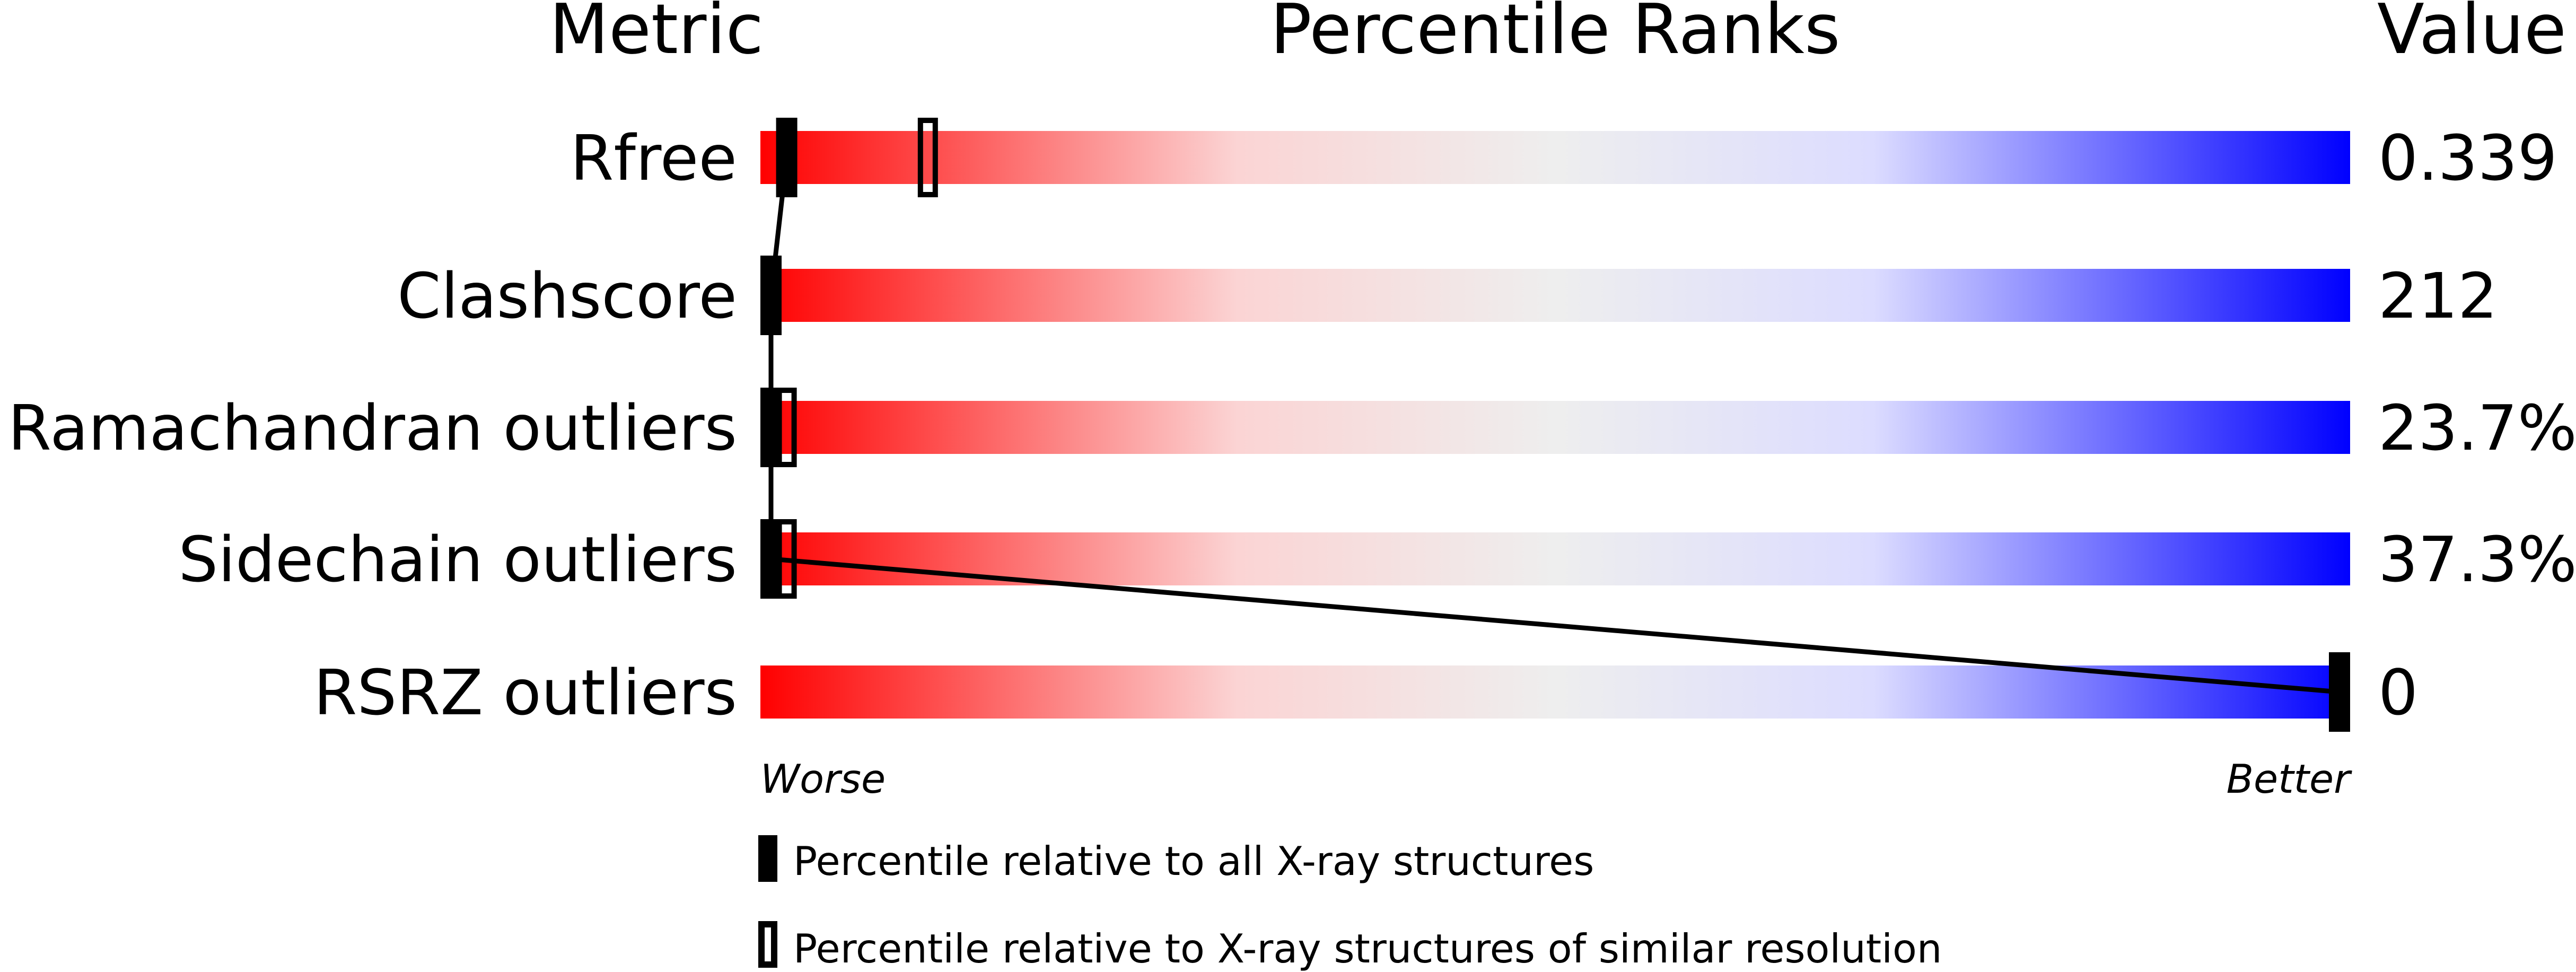 This screenshot has width=2576, height=972. What do you see at coordinates (2477, 559) in the screenshot?
I see `metric-value: 37.3%` at bounding box center [2477, 559].